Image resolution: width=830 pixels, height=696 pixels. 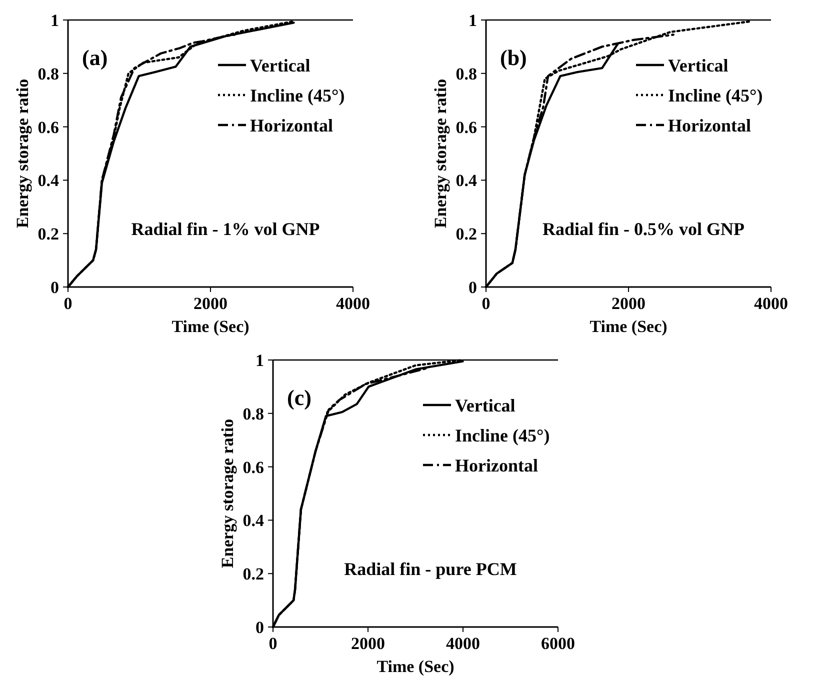 I want to click on annotation: (b), so click(x=513, y=57).